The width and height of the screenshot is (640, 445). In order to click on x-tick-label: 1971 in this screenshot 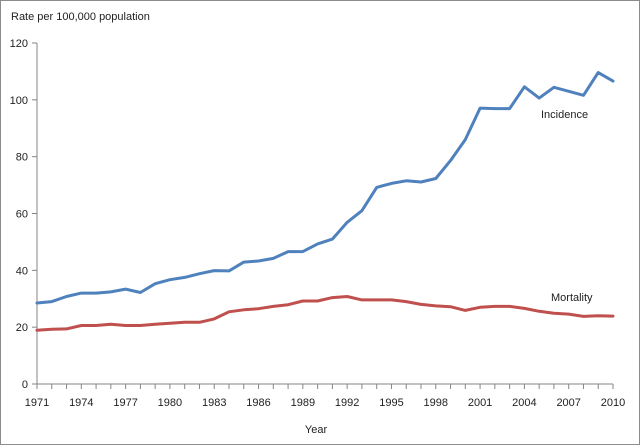, I will do `click(37, 403)`.